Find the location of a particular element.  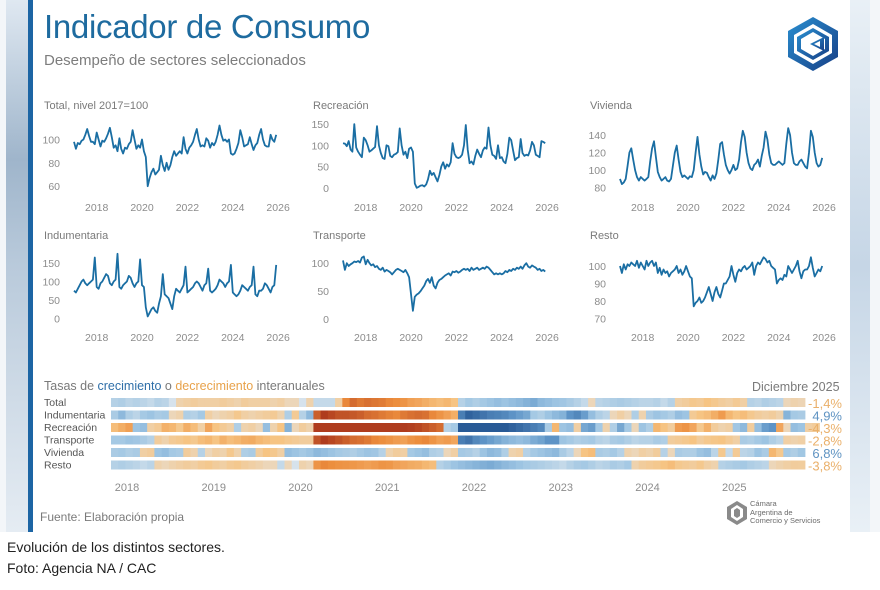

x-tick-label: 2022 is located at coordinates (457, 208).